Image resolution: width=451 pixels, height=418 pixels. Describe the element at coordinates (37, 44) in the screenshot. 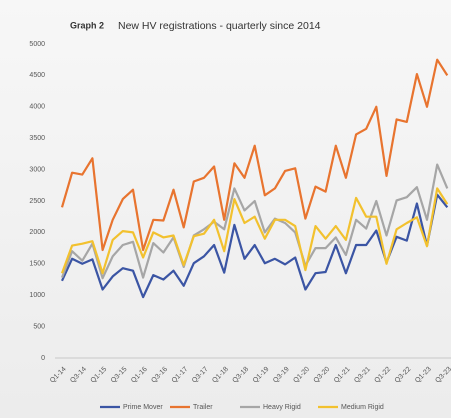

I see `y-tick-label: 5000` at that location.